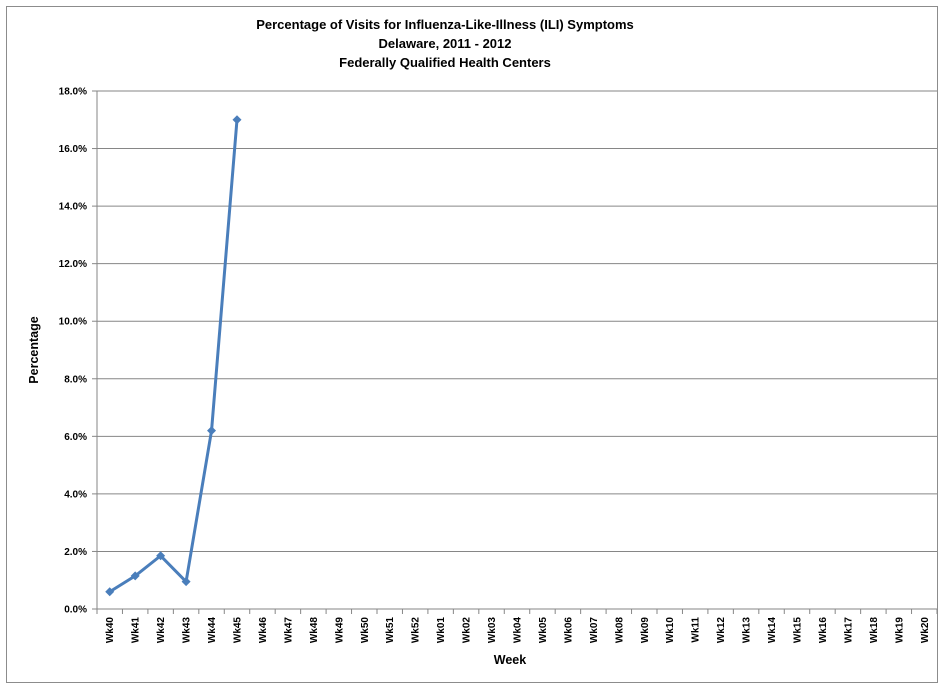 Image resolution: width=945 pixels, height=689 pixels. Describe the element at coordinates (390, 630) in the screenshot. I see `x-tick-label: Wk51` at that location.